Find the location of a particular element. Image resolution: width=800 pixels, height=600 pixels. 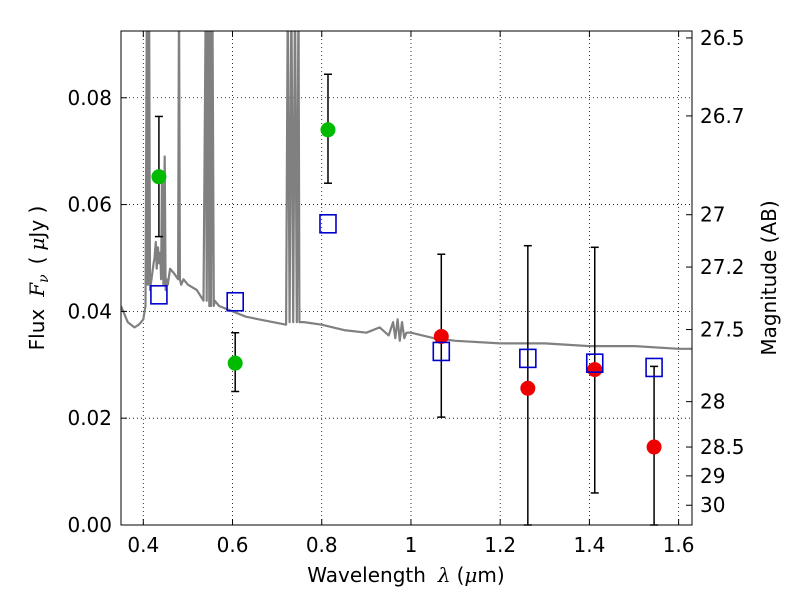

mag-tick-label: 30 is located at coordinates (712, 505).